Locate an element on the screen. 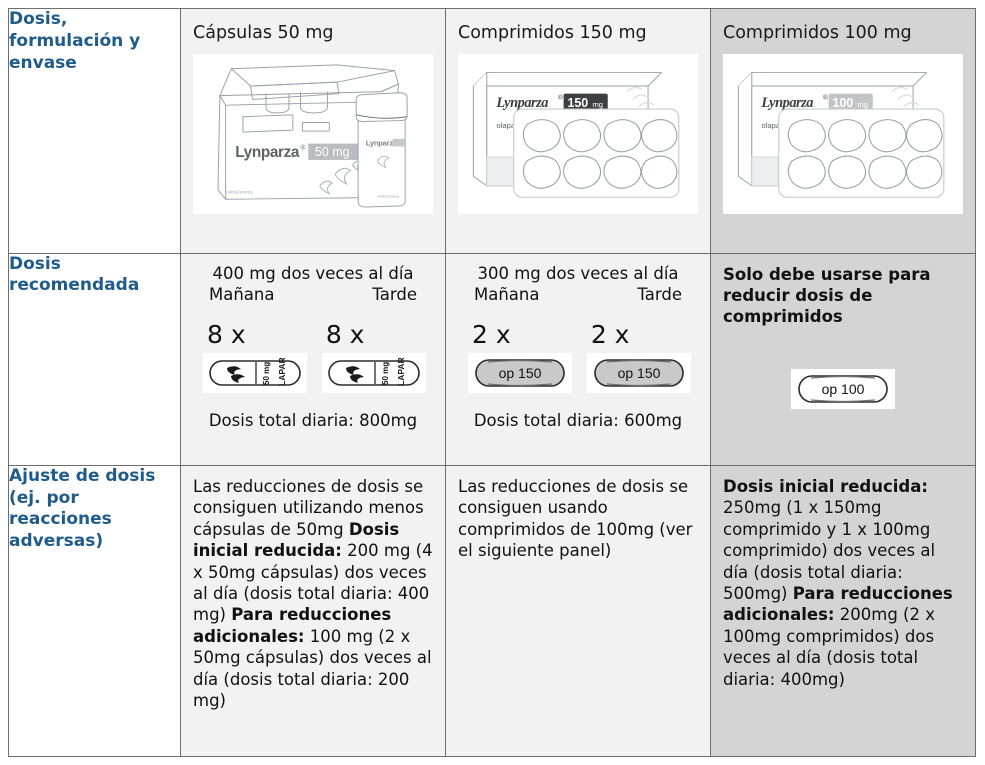 The width and height of the screenshot is (985, 765). tab150-evening-count: 2 x is located at coordinates (610, 335).